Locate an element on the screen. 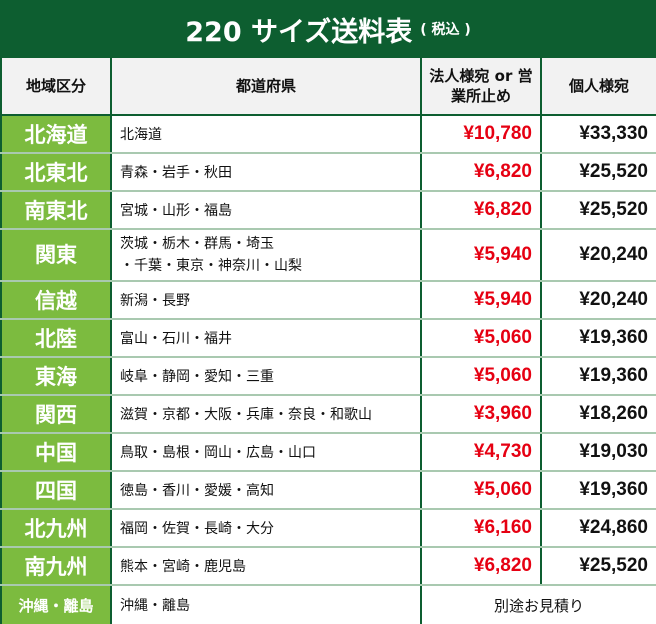 The height and width of the screenshot is (624, 656). prefectures-text: 滋賀・京都・大阪・兵庫・奈良・和歌山 is located at coordinates (246, 415).